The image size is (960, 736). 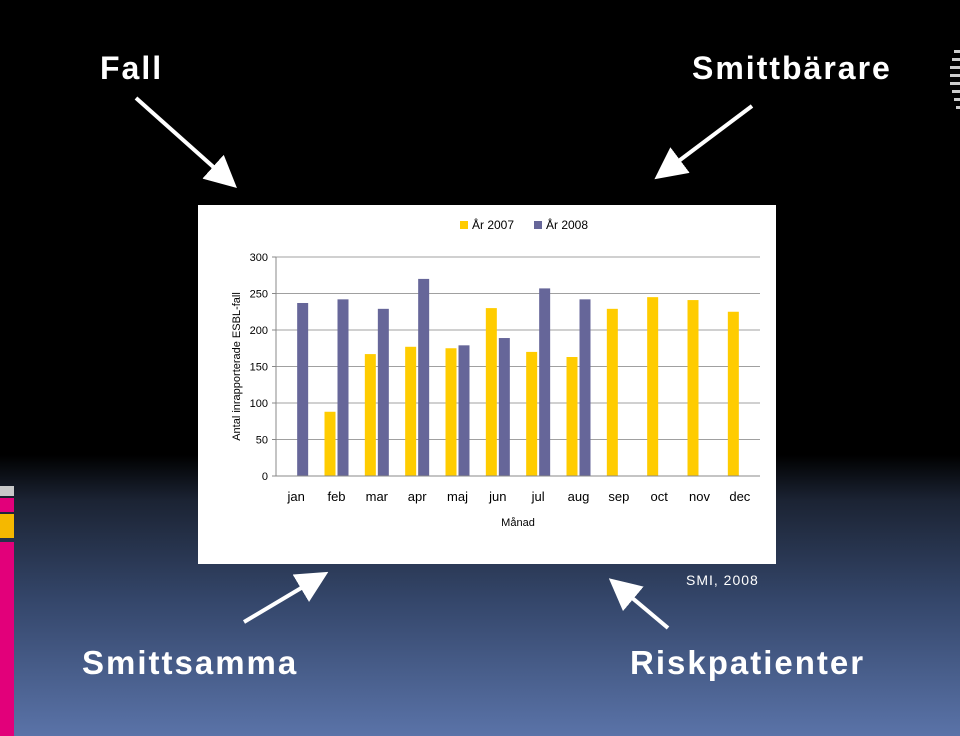 What do you see at coordinates (185, 142) in the screenshot?
I see `arrow-fall-icon` at bounding box center [185, 142].